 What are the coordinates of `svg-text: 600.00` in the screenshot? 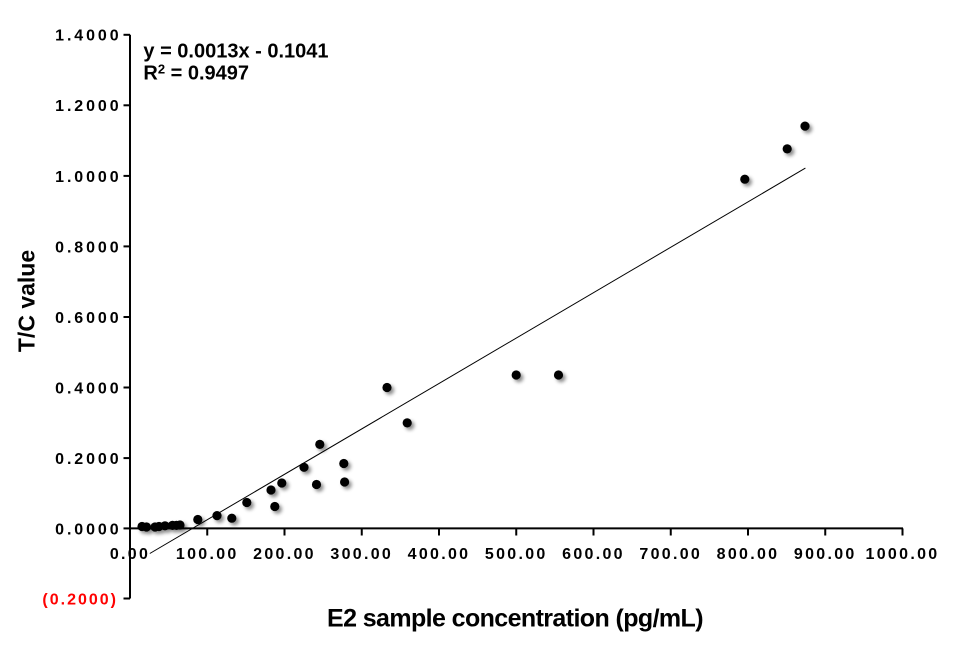 It's located at (593, 554).